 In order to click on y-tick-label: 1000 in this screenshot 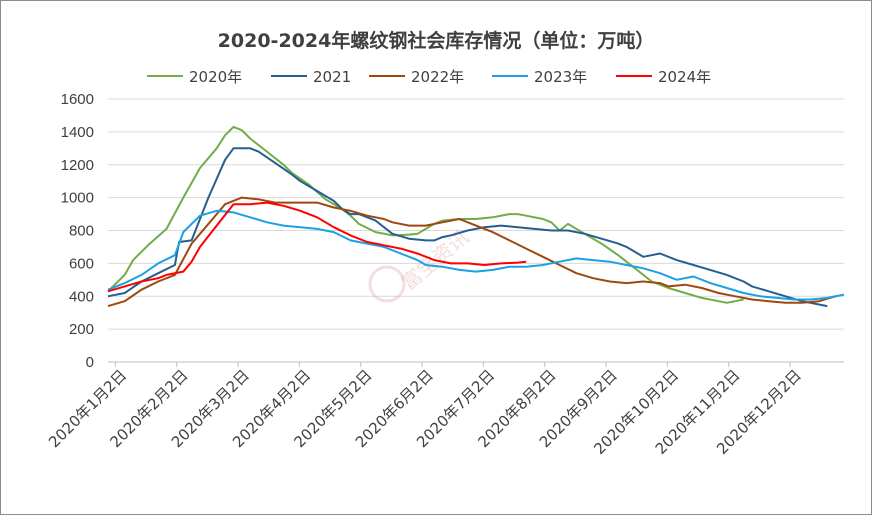, I will do `click(77, 198)`.